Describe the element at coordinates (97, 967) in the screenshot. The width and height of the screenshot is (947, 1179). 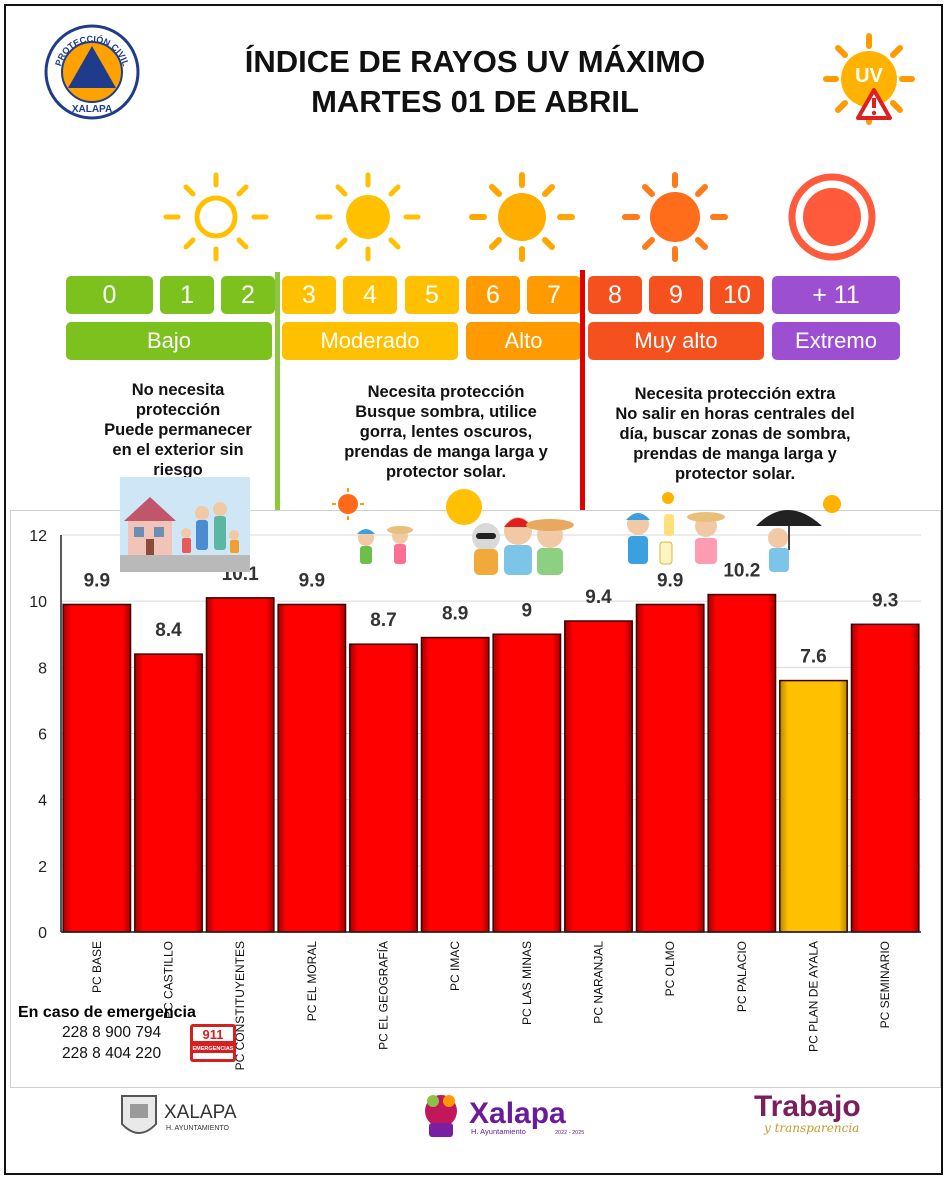
I see `x-category-label: PC BASE` at that location.